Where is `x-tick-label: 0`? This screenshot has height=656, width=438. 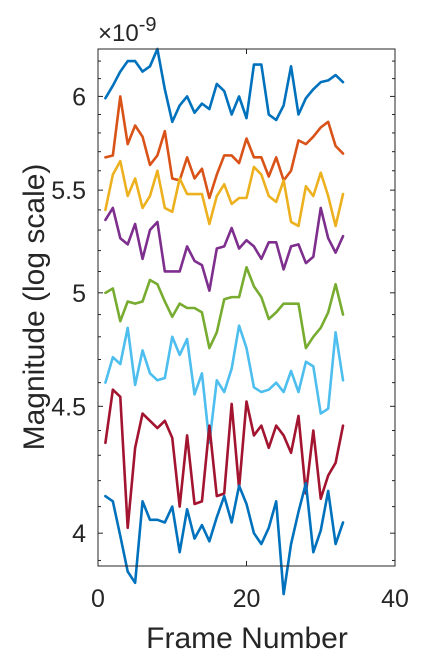 x-tick-label: 0 is located at coordinates (98, 599).